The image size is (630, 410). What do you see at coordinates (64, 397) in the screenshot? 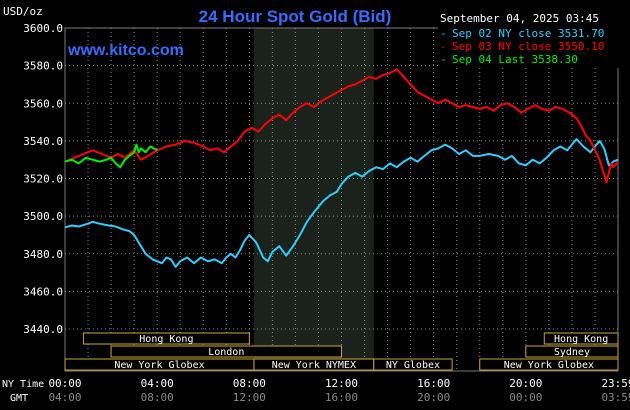
I see `x-tick-label-gmt: 04:00` at bounding box center [64, 397].